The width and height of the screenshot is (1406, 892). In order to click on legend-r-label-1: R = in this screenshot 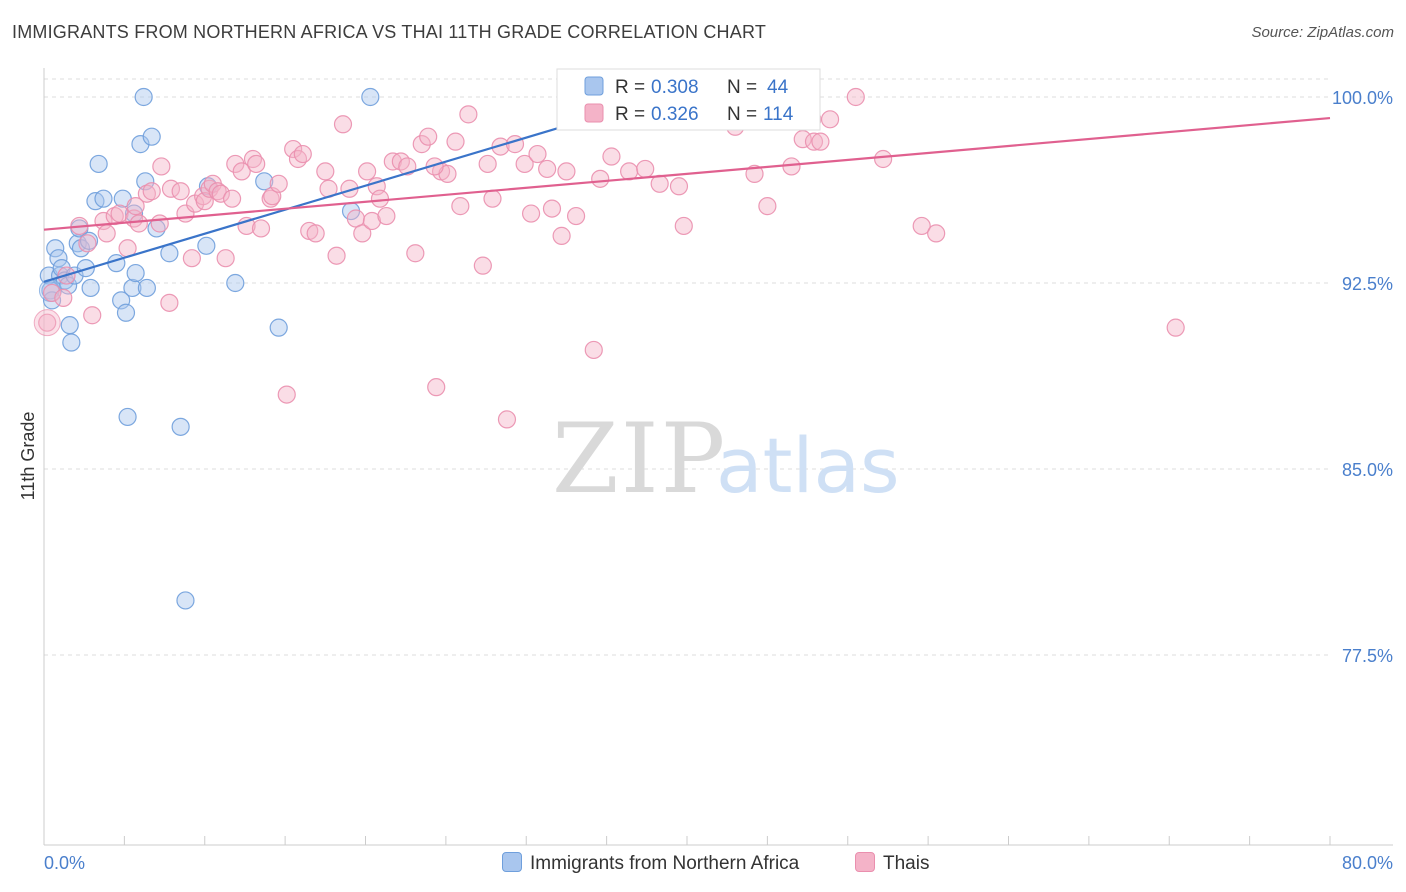, I will do `click(632, 87)`.